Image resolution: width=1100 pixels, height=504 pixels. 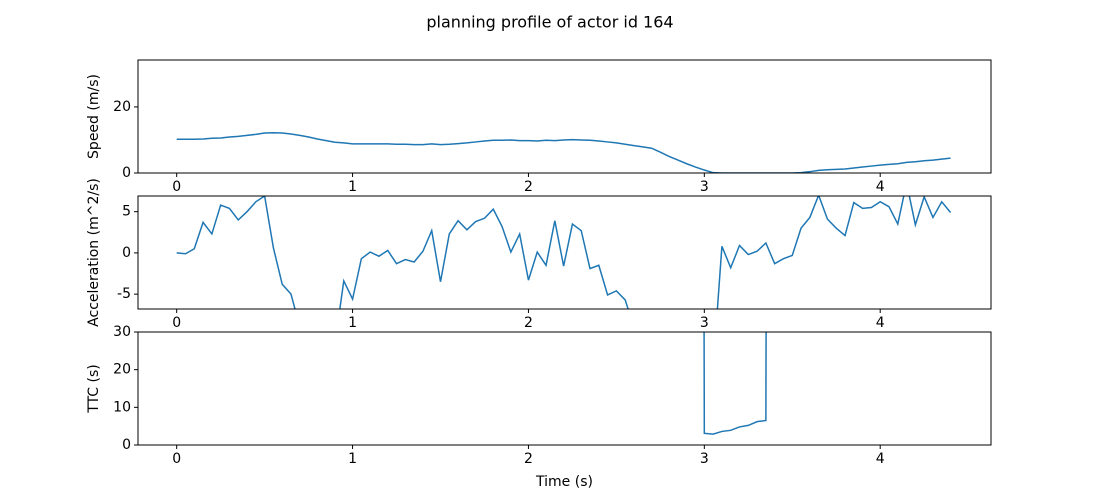 I want to click on y-axis-label: Acceleration (m^2/s), so click(x=94, y=252).